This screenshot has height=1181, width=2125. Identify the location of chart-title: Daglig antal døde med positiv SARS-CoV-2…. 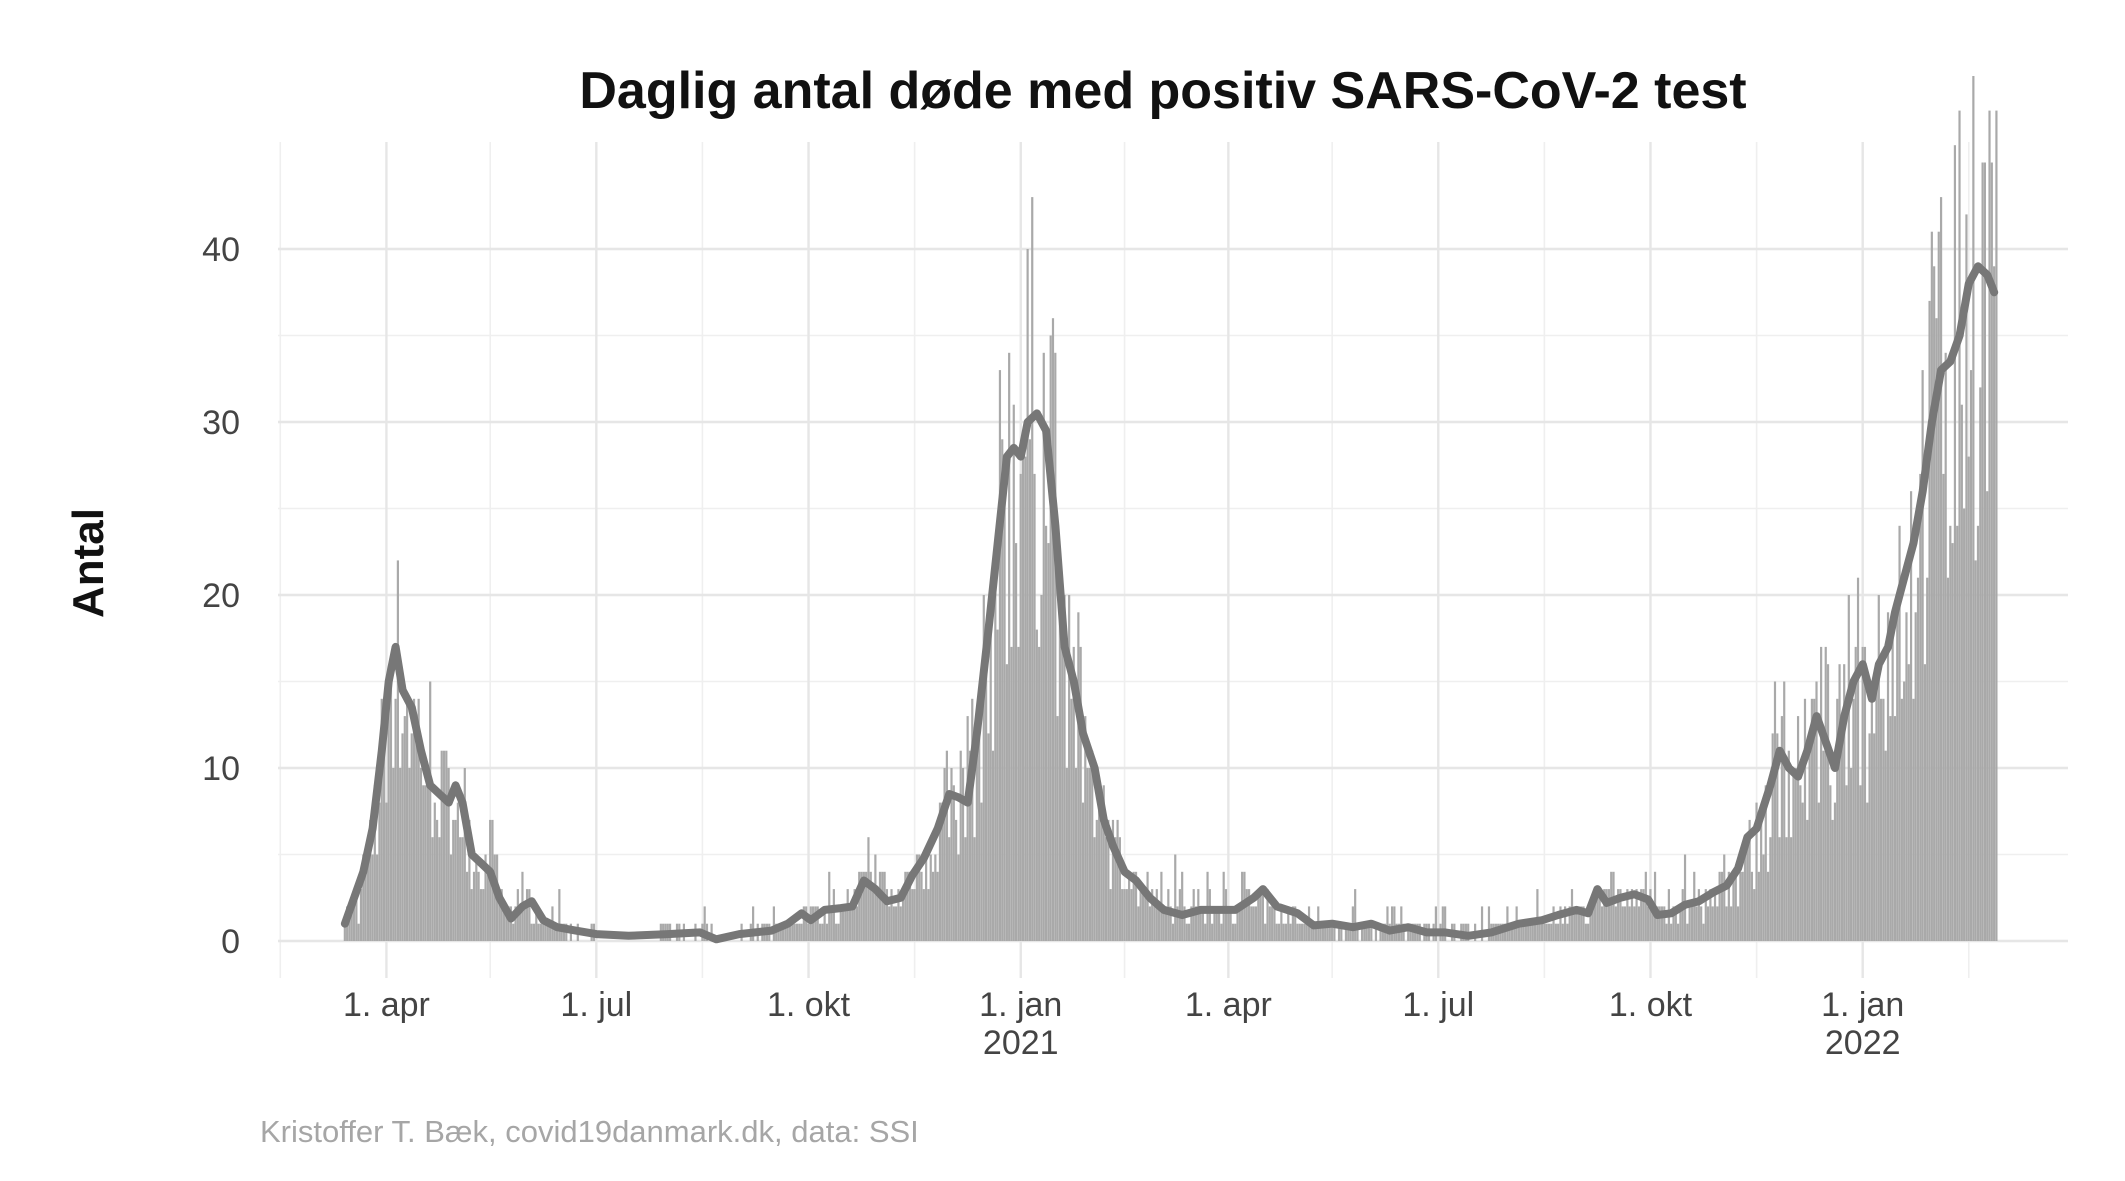
(1162, 91).